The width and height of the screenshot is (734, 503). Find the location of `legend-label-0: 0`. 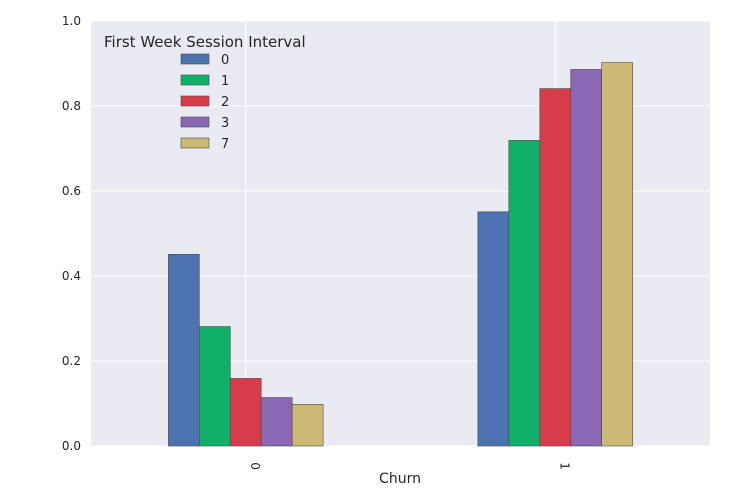

legend-label-0: 0 is located at coordinates (225, 60).